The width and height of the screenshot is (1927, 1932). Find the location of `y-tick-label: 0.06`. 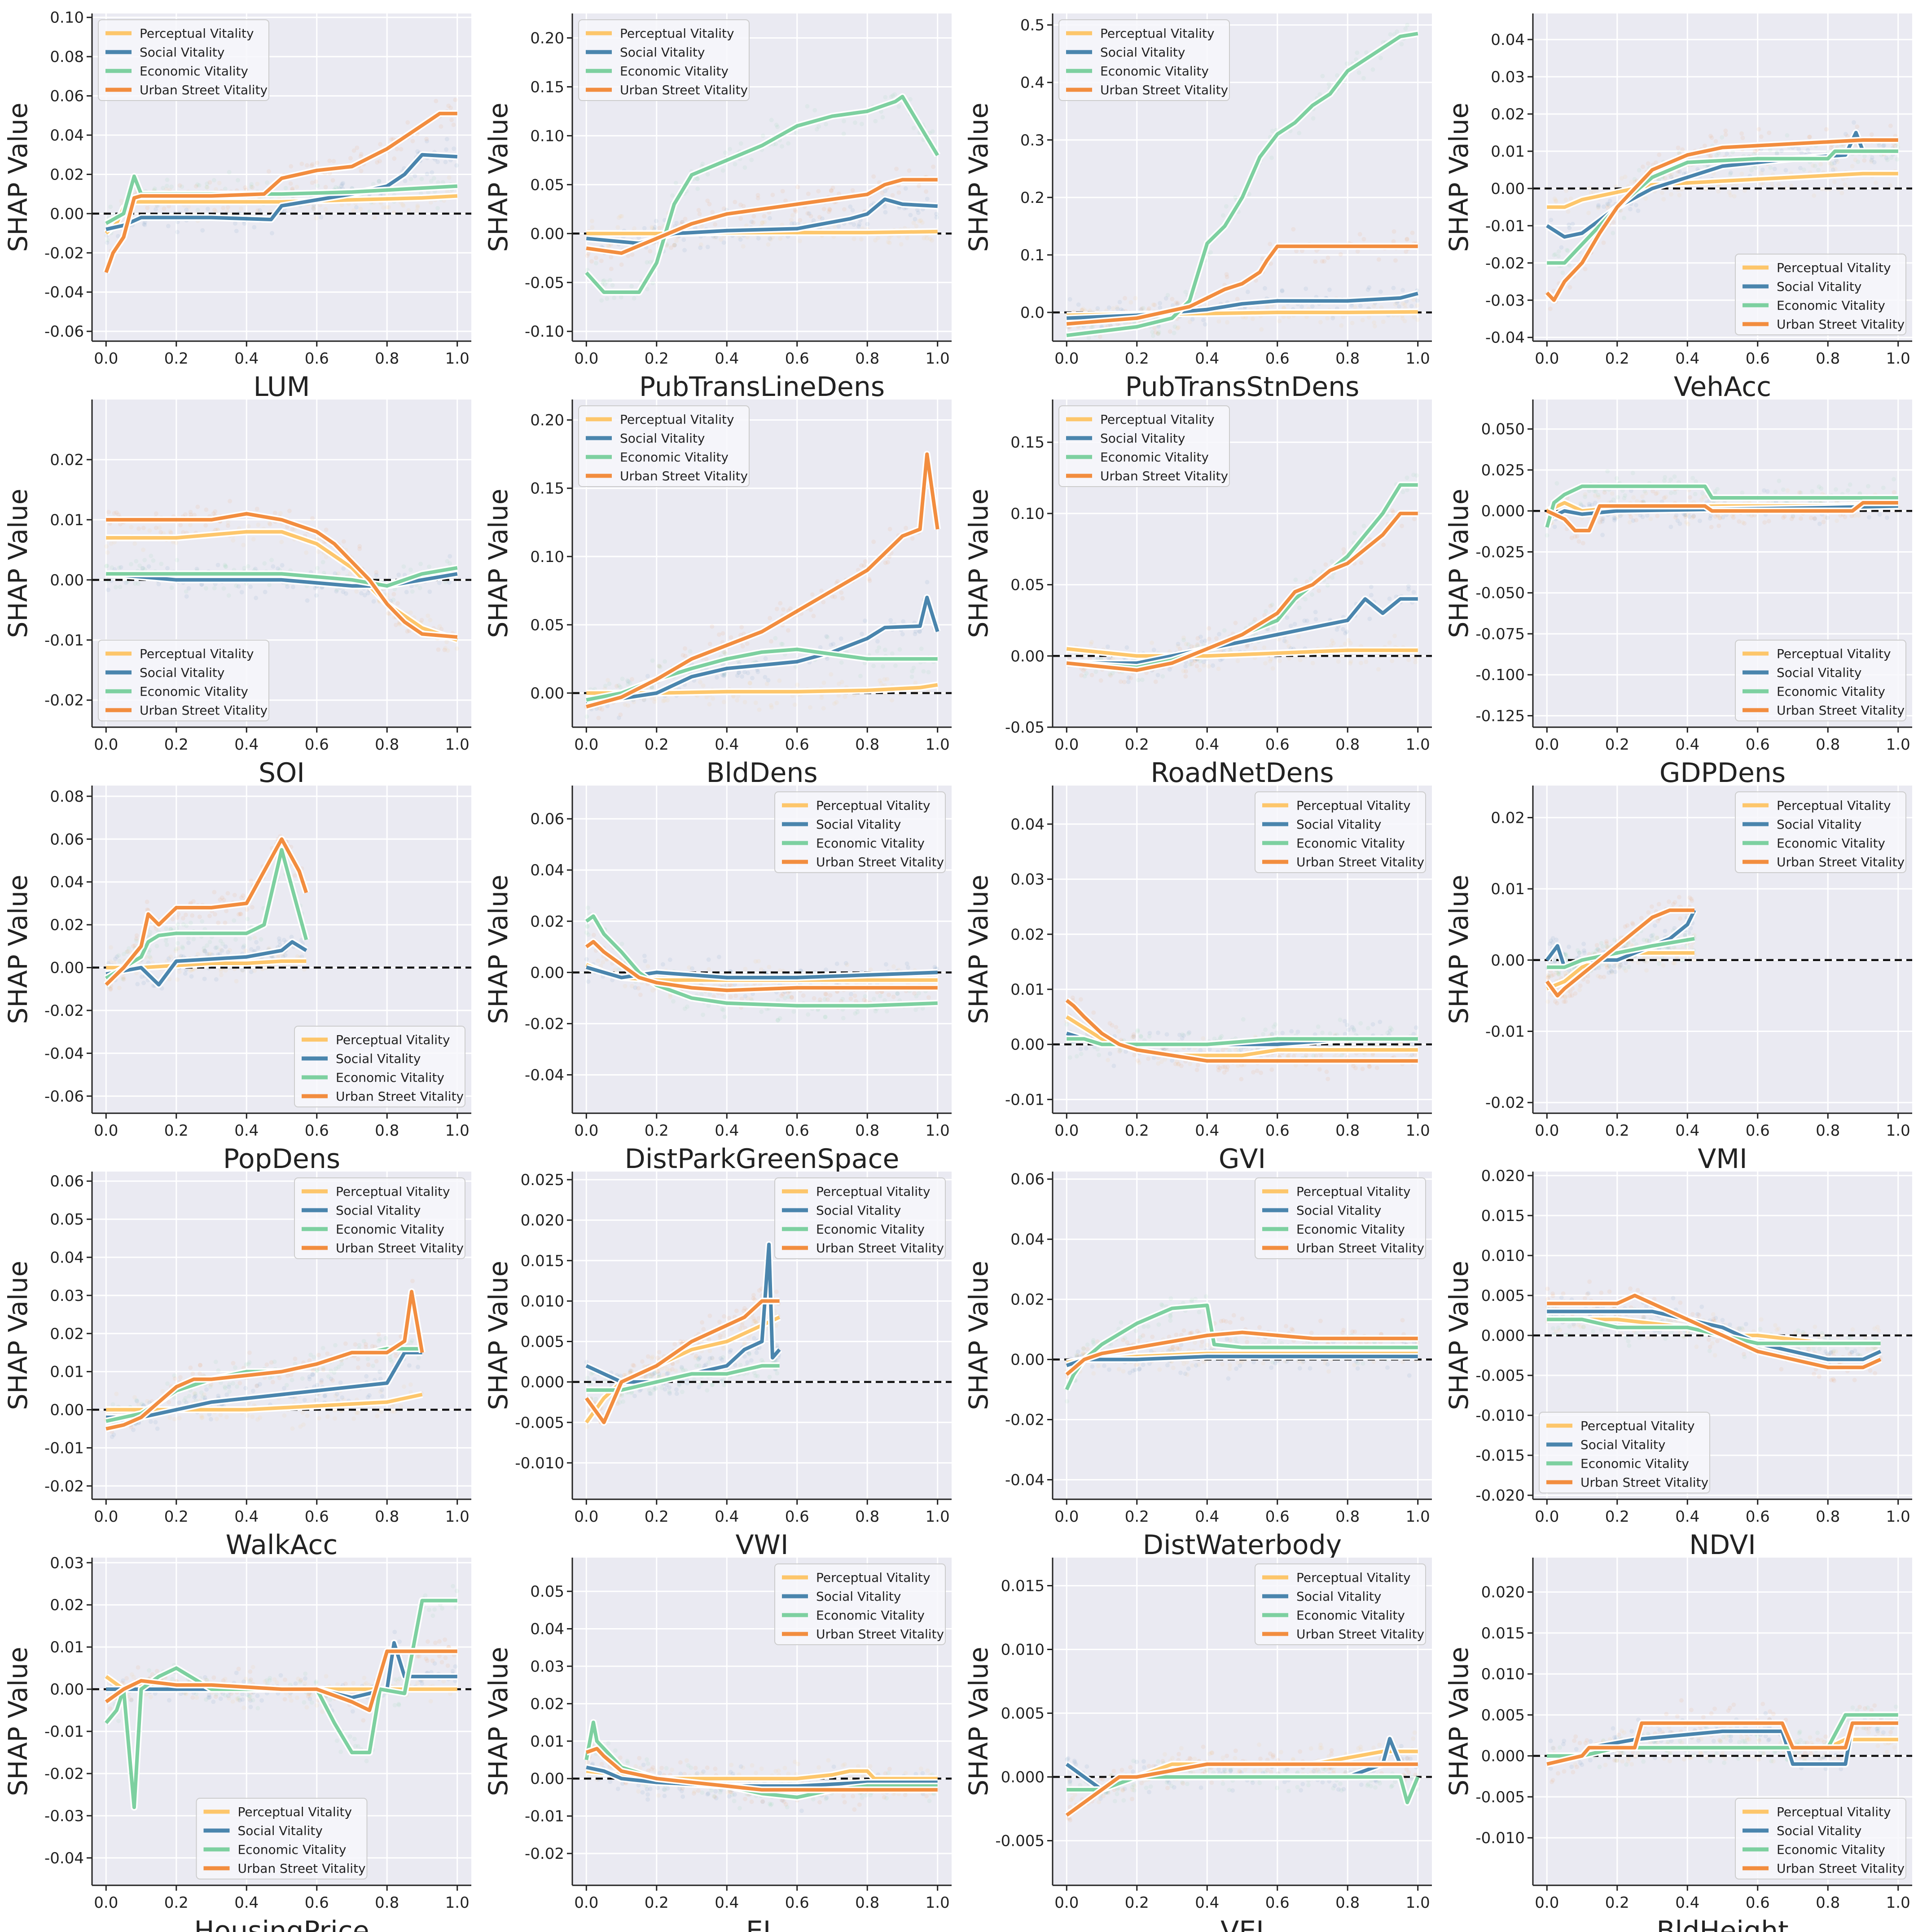

y-tick-label: 0.06 is located at coordinates (67, 839).